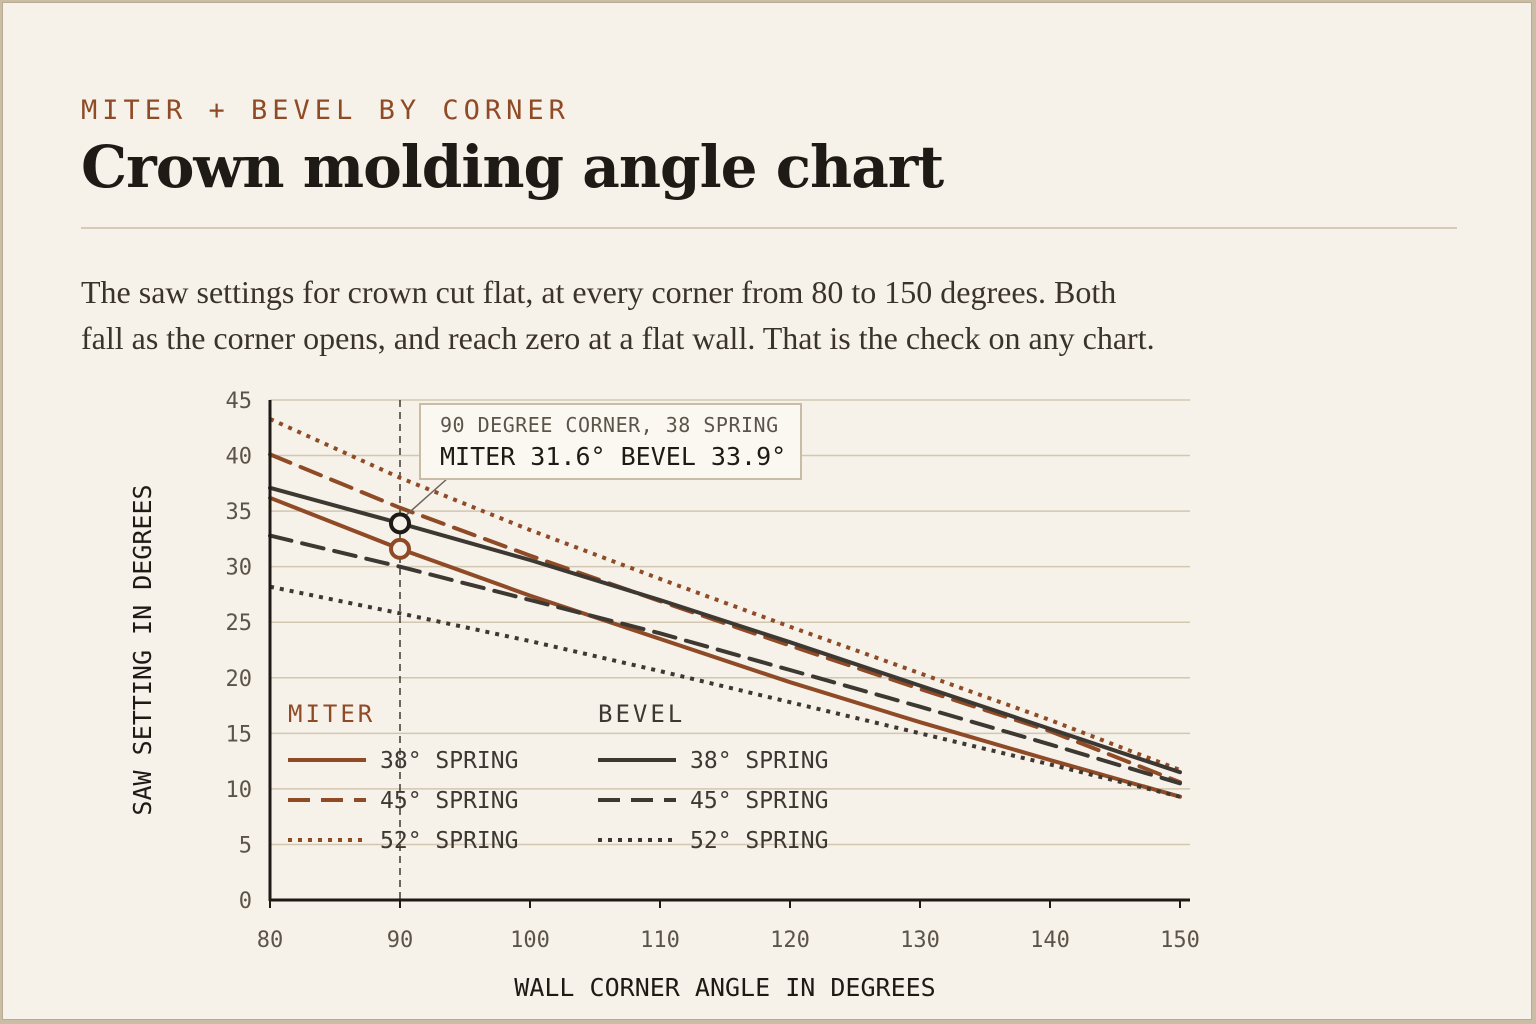 The width and height of the screenshot is (1536, 1024). What do you see at coordinates (239, 790) in the screenshot?
I see `y-tick-label: 10` at bounding box center [239, 790].